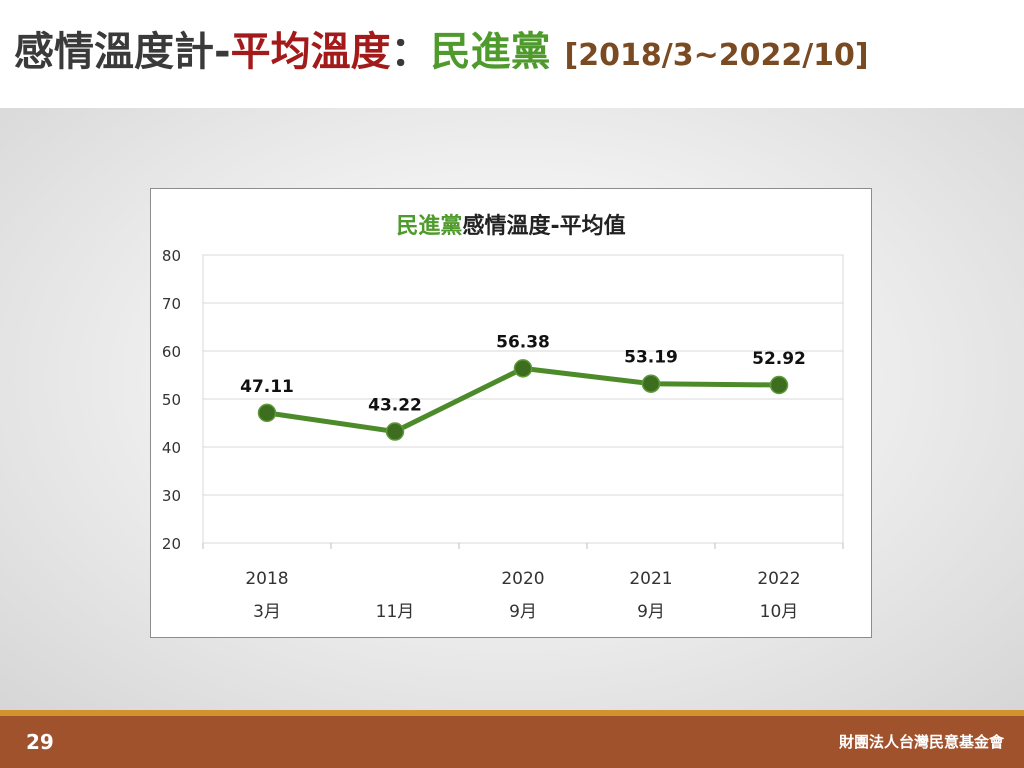 This screenshot has width=1024, height=768. I want to click on data-label: 43.22, so click(395, 406).